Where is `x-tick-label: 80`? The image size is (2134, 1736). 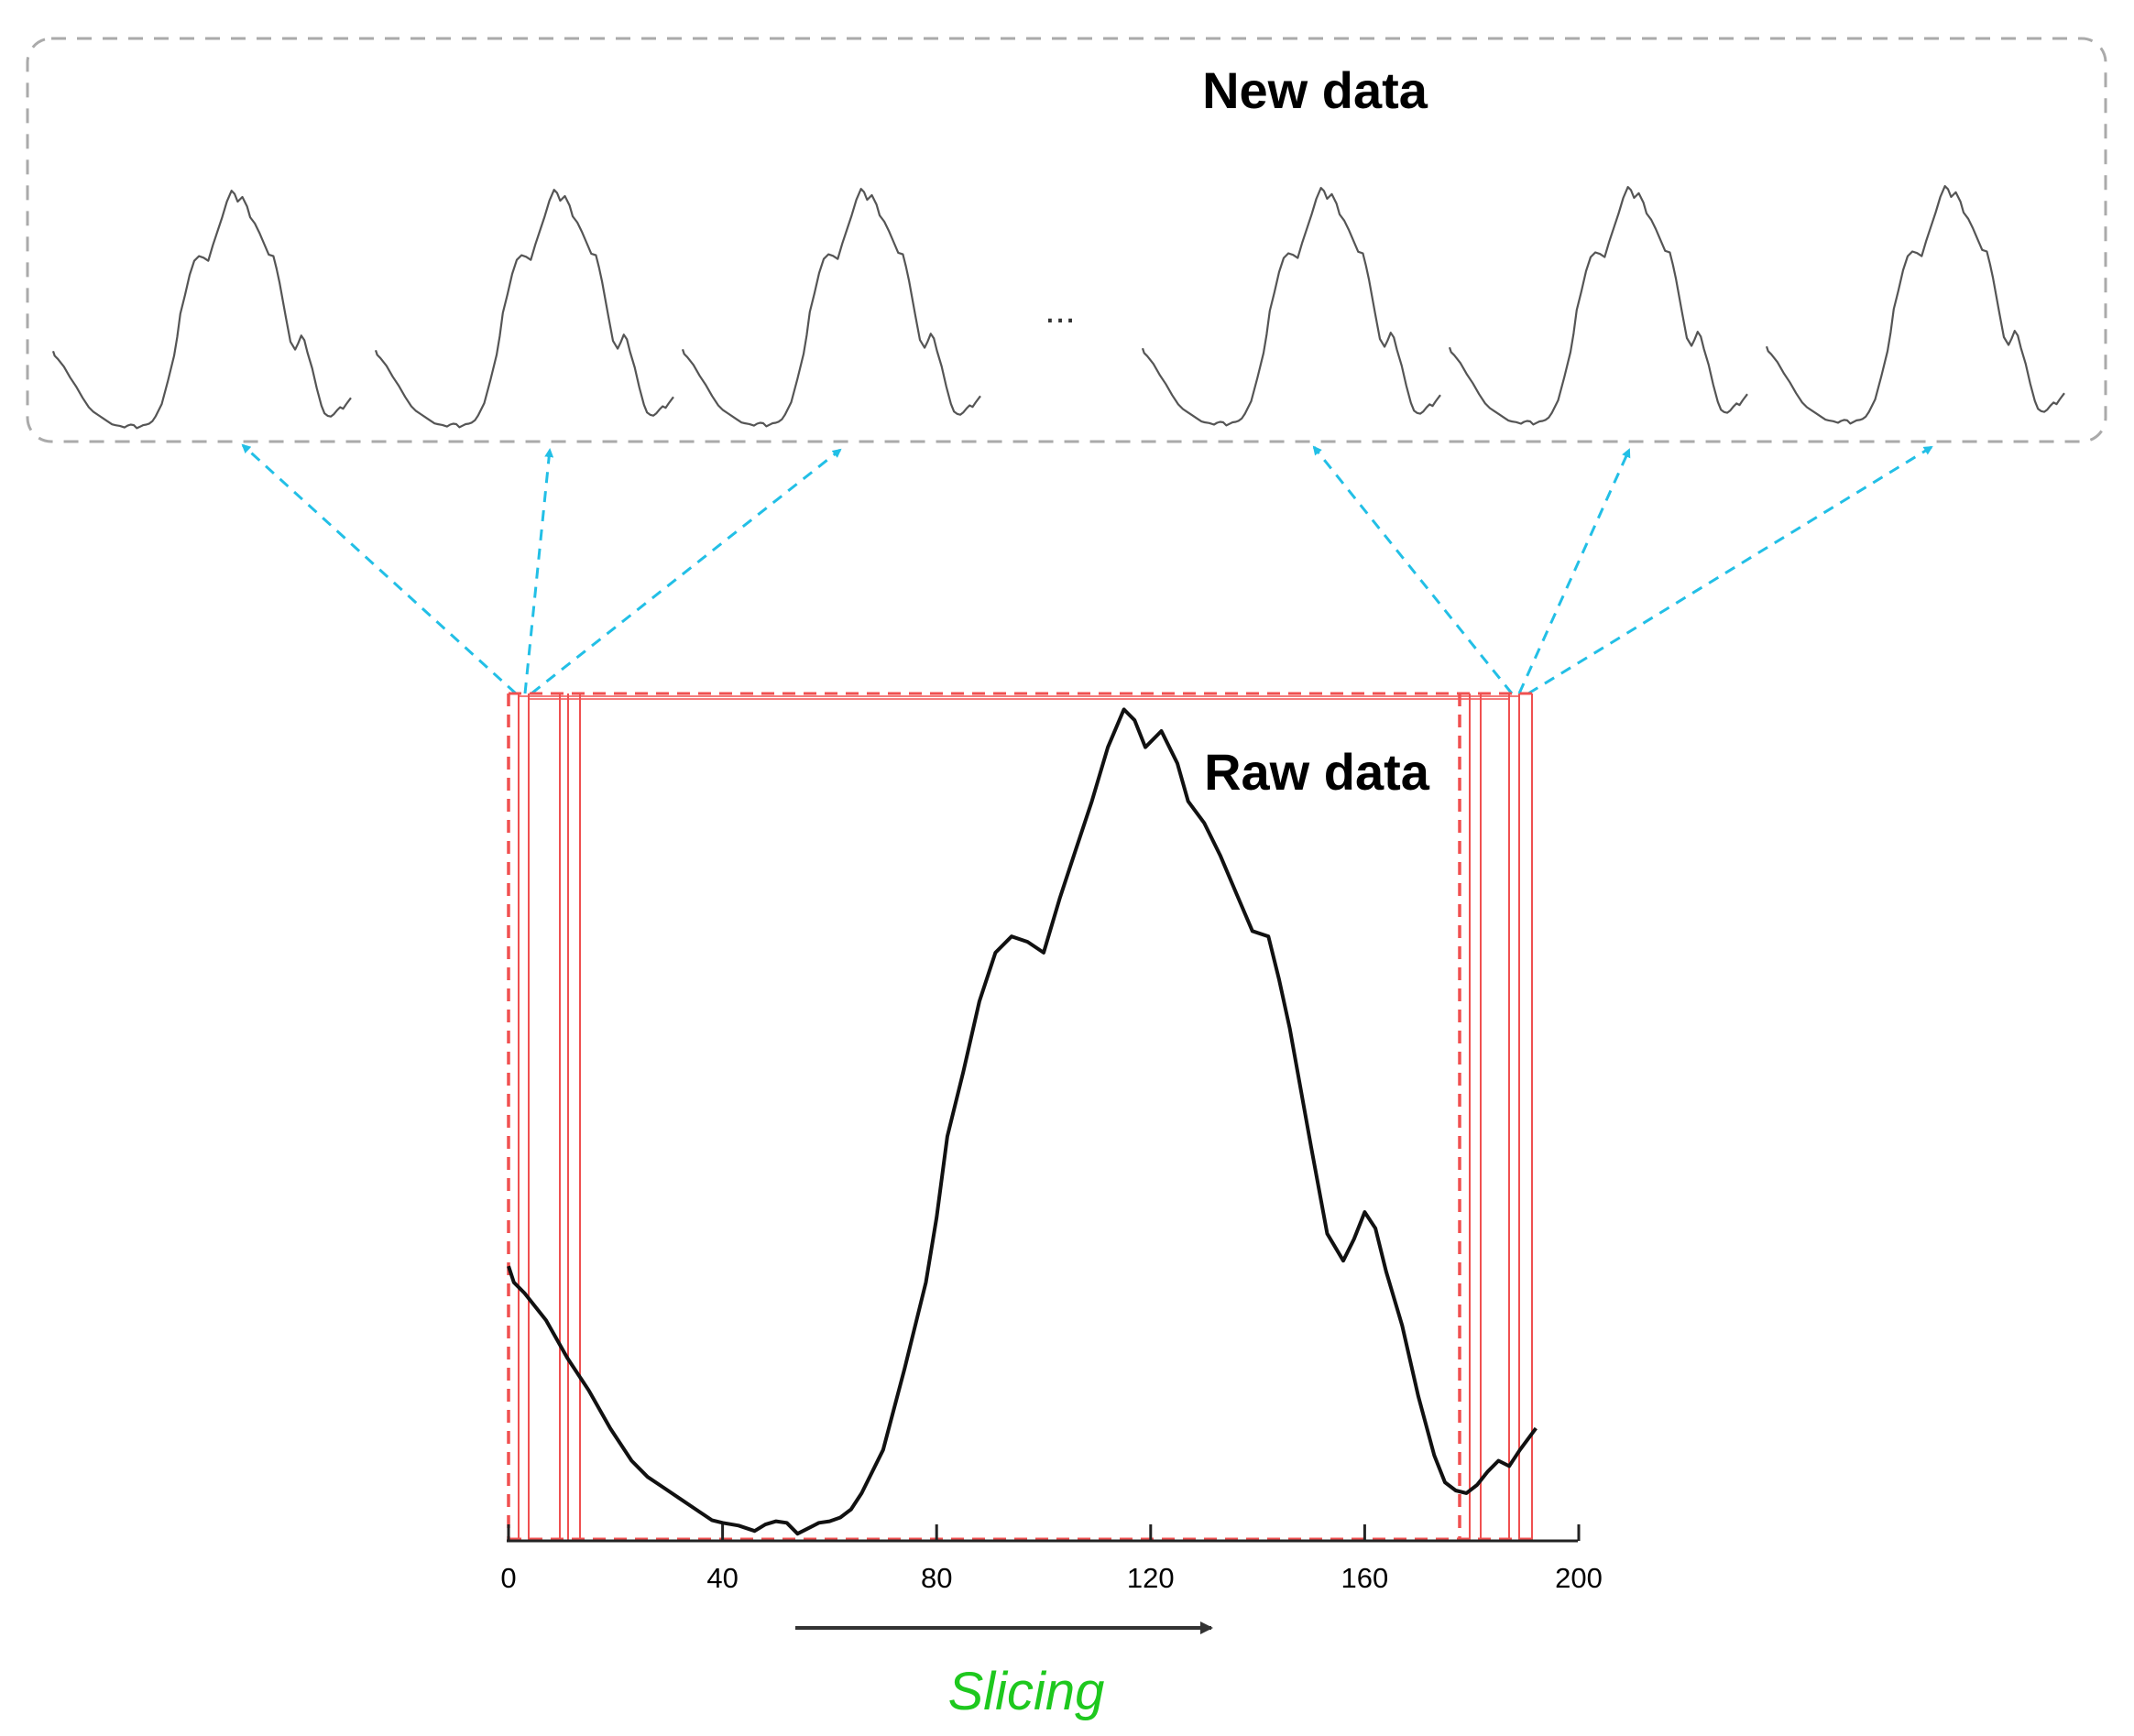
x-tick-label: 80 is located at coordinates (937, 1578).